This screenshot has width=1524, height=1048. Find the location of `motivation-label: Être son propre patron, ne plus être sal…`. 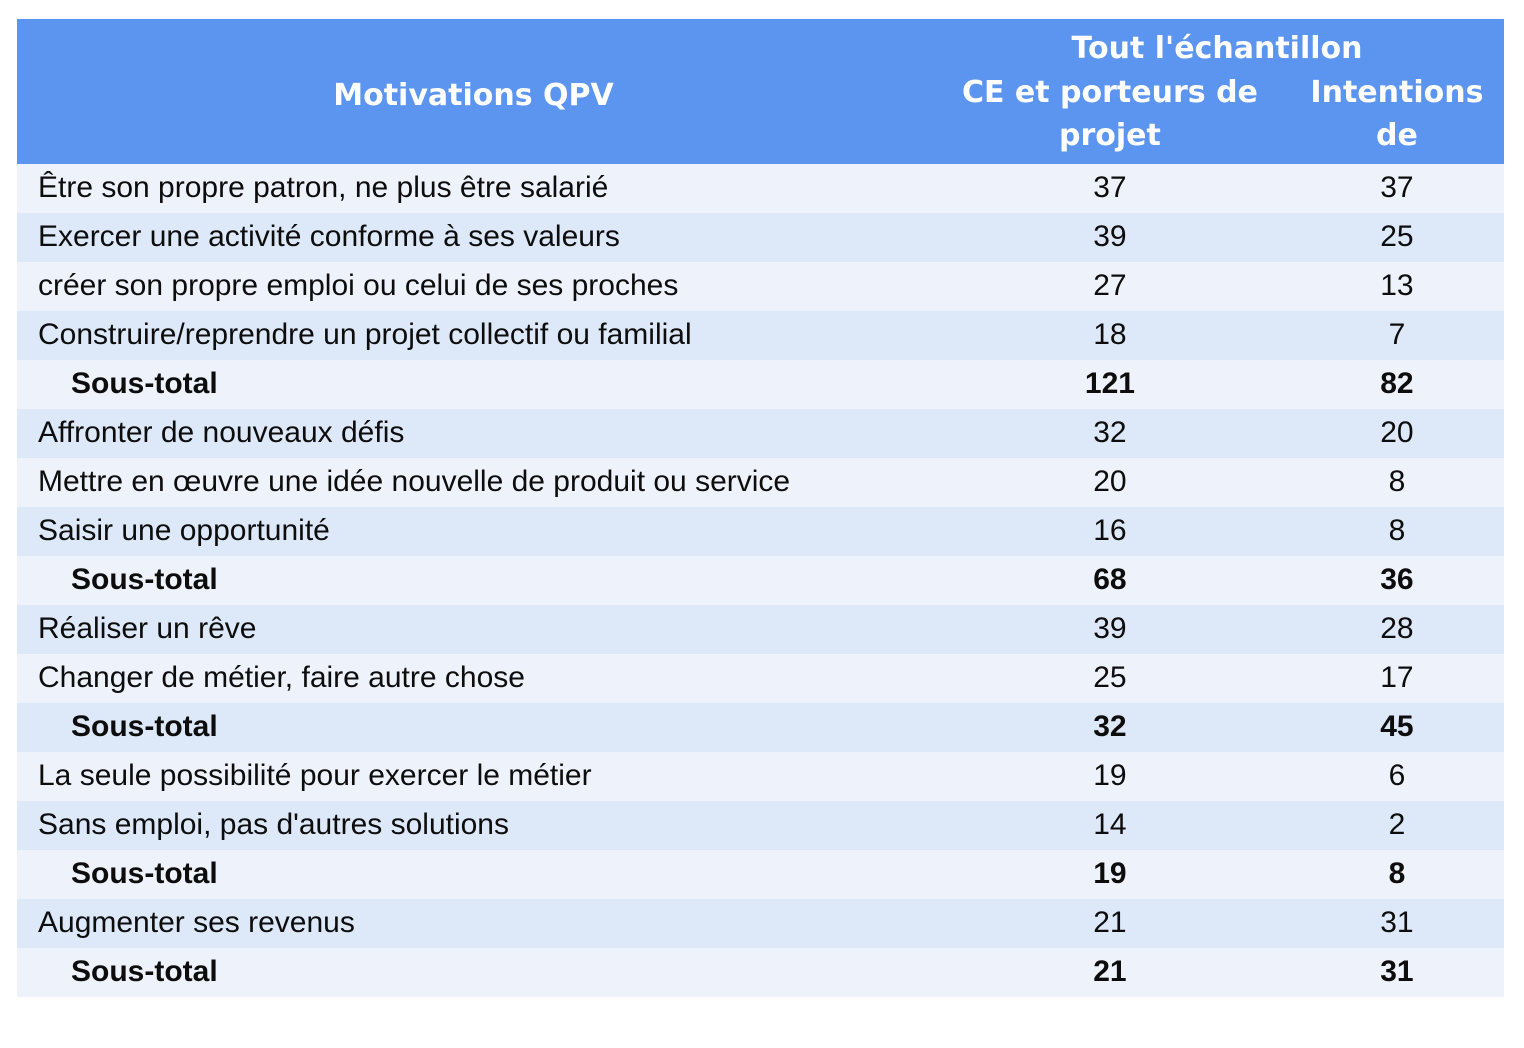

motivation-label: Être son propre patron, ne plus être sal… is located at coordinates (474, 188).